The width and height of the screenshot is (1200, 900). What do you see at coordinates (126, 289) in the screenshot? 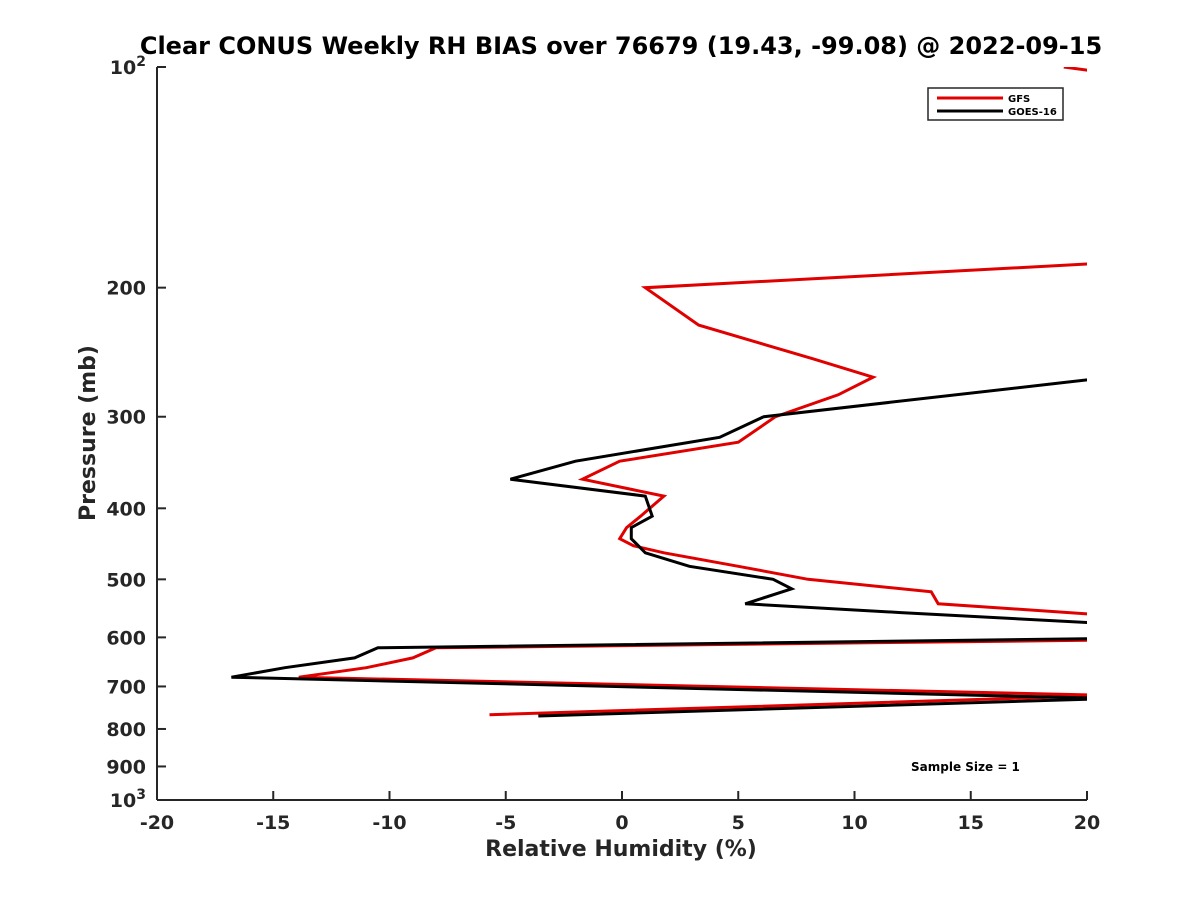
I see `y-tick-label: 200` at bounding box center [126, 289].